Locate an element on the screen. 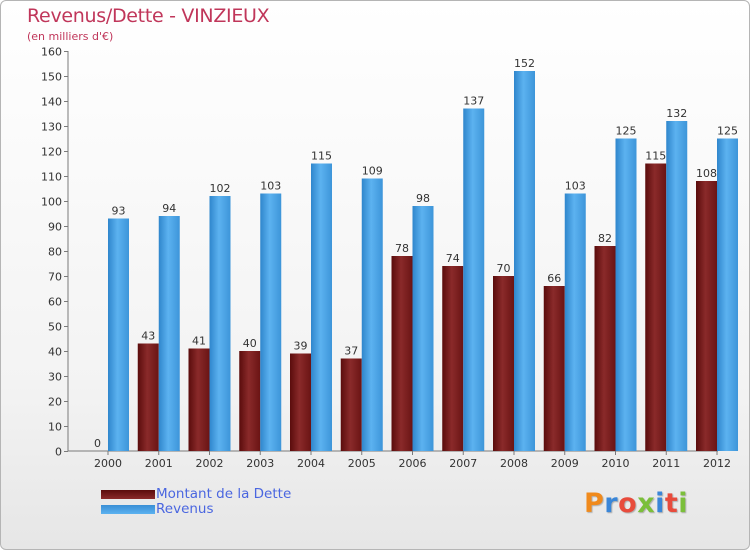 This screenshot has height=550, width=750. data-label-dette: 70 is located at coordinates (504, 268).